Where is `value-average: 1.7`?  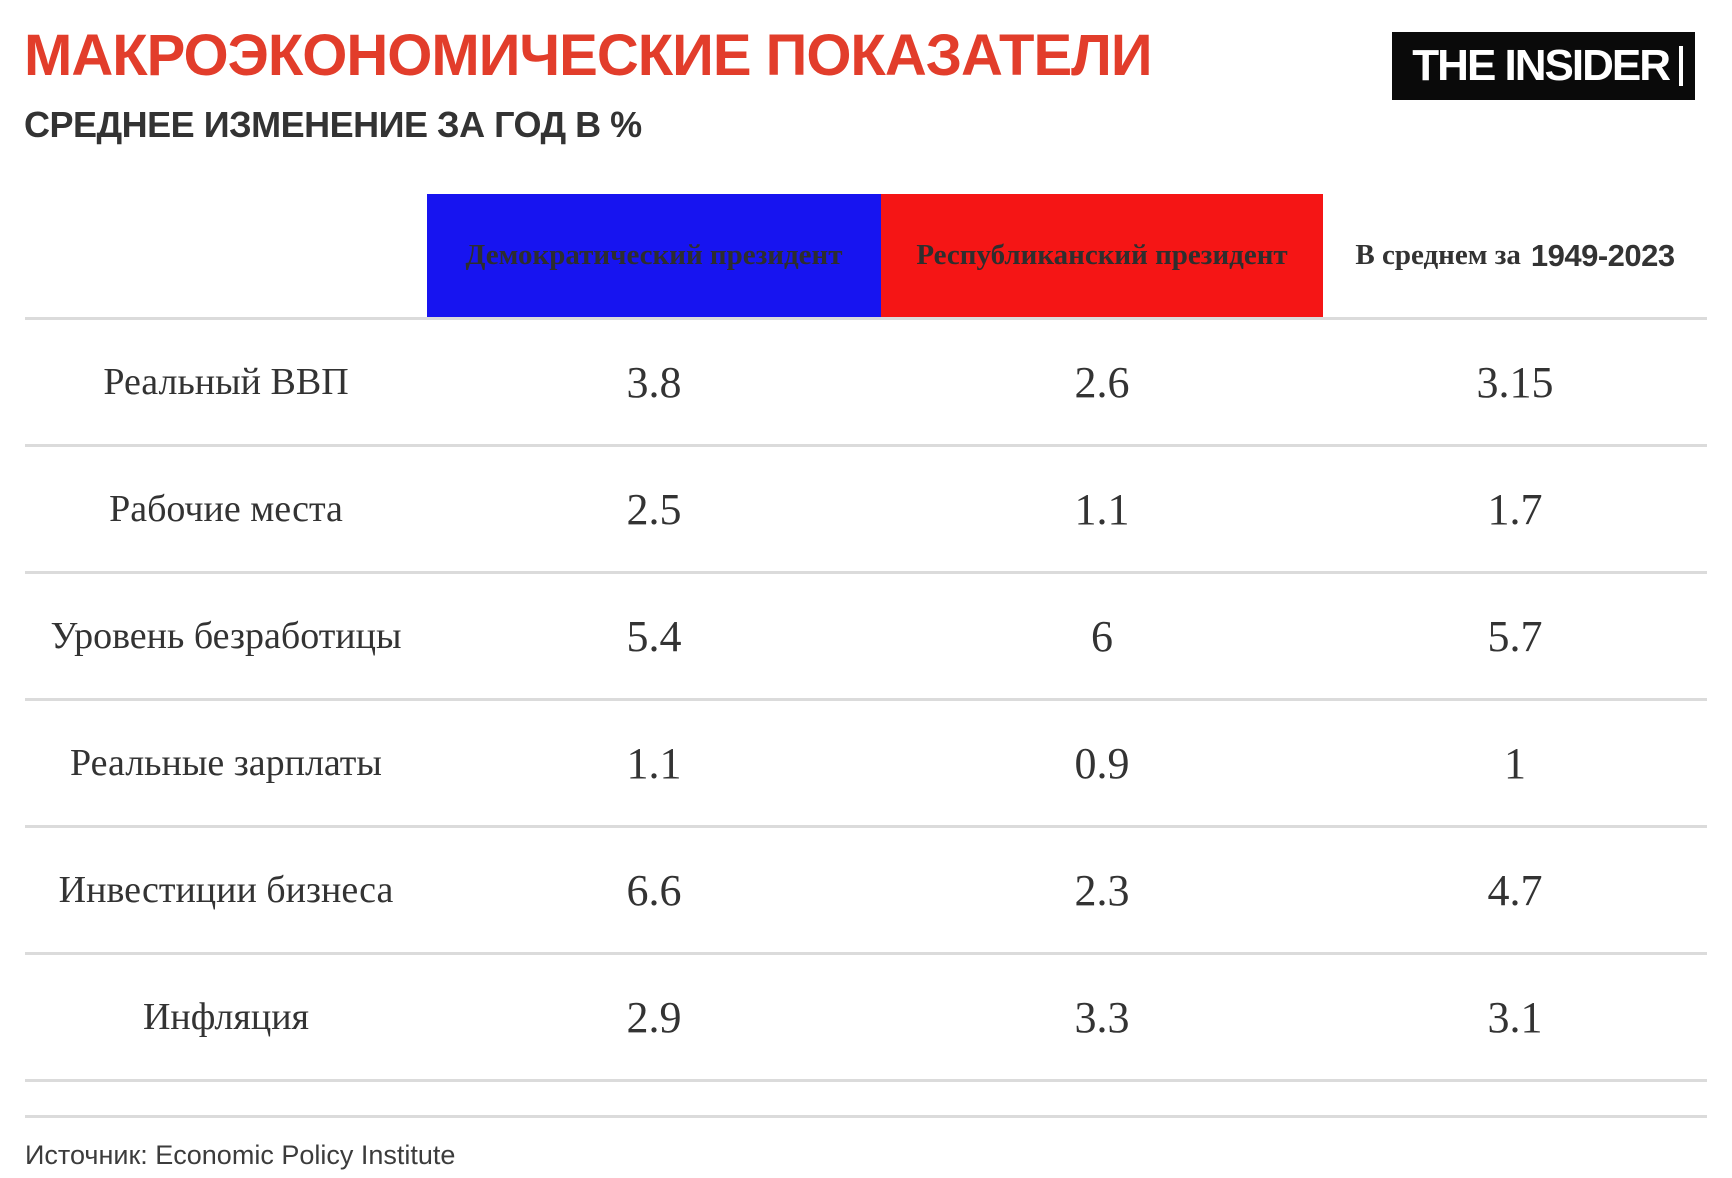
value-average: 1.7 is located at coordinates (1515, 509).